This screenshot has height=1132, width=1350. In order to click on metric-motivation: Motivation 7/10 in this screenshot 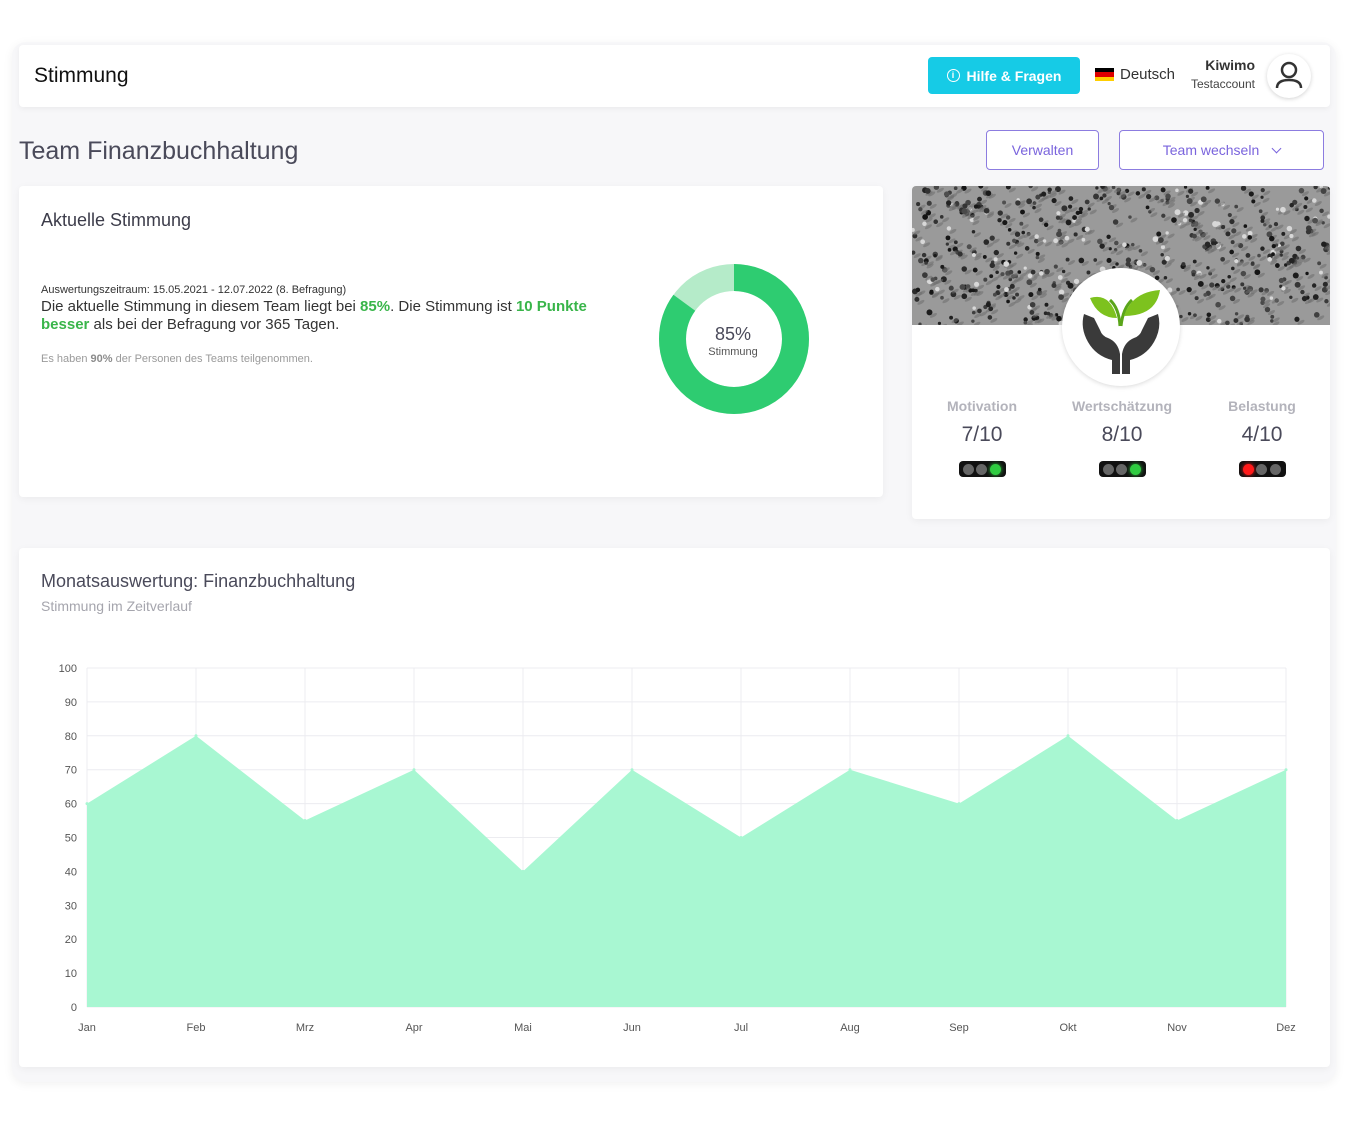, I will do `click(982, 437)`.